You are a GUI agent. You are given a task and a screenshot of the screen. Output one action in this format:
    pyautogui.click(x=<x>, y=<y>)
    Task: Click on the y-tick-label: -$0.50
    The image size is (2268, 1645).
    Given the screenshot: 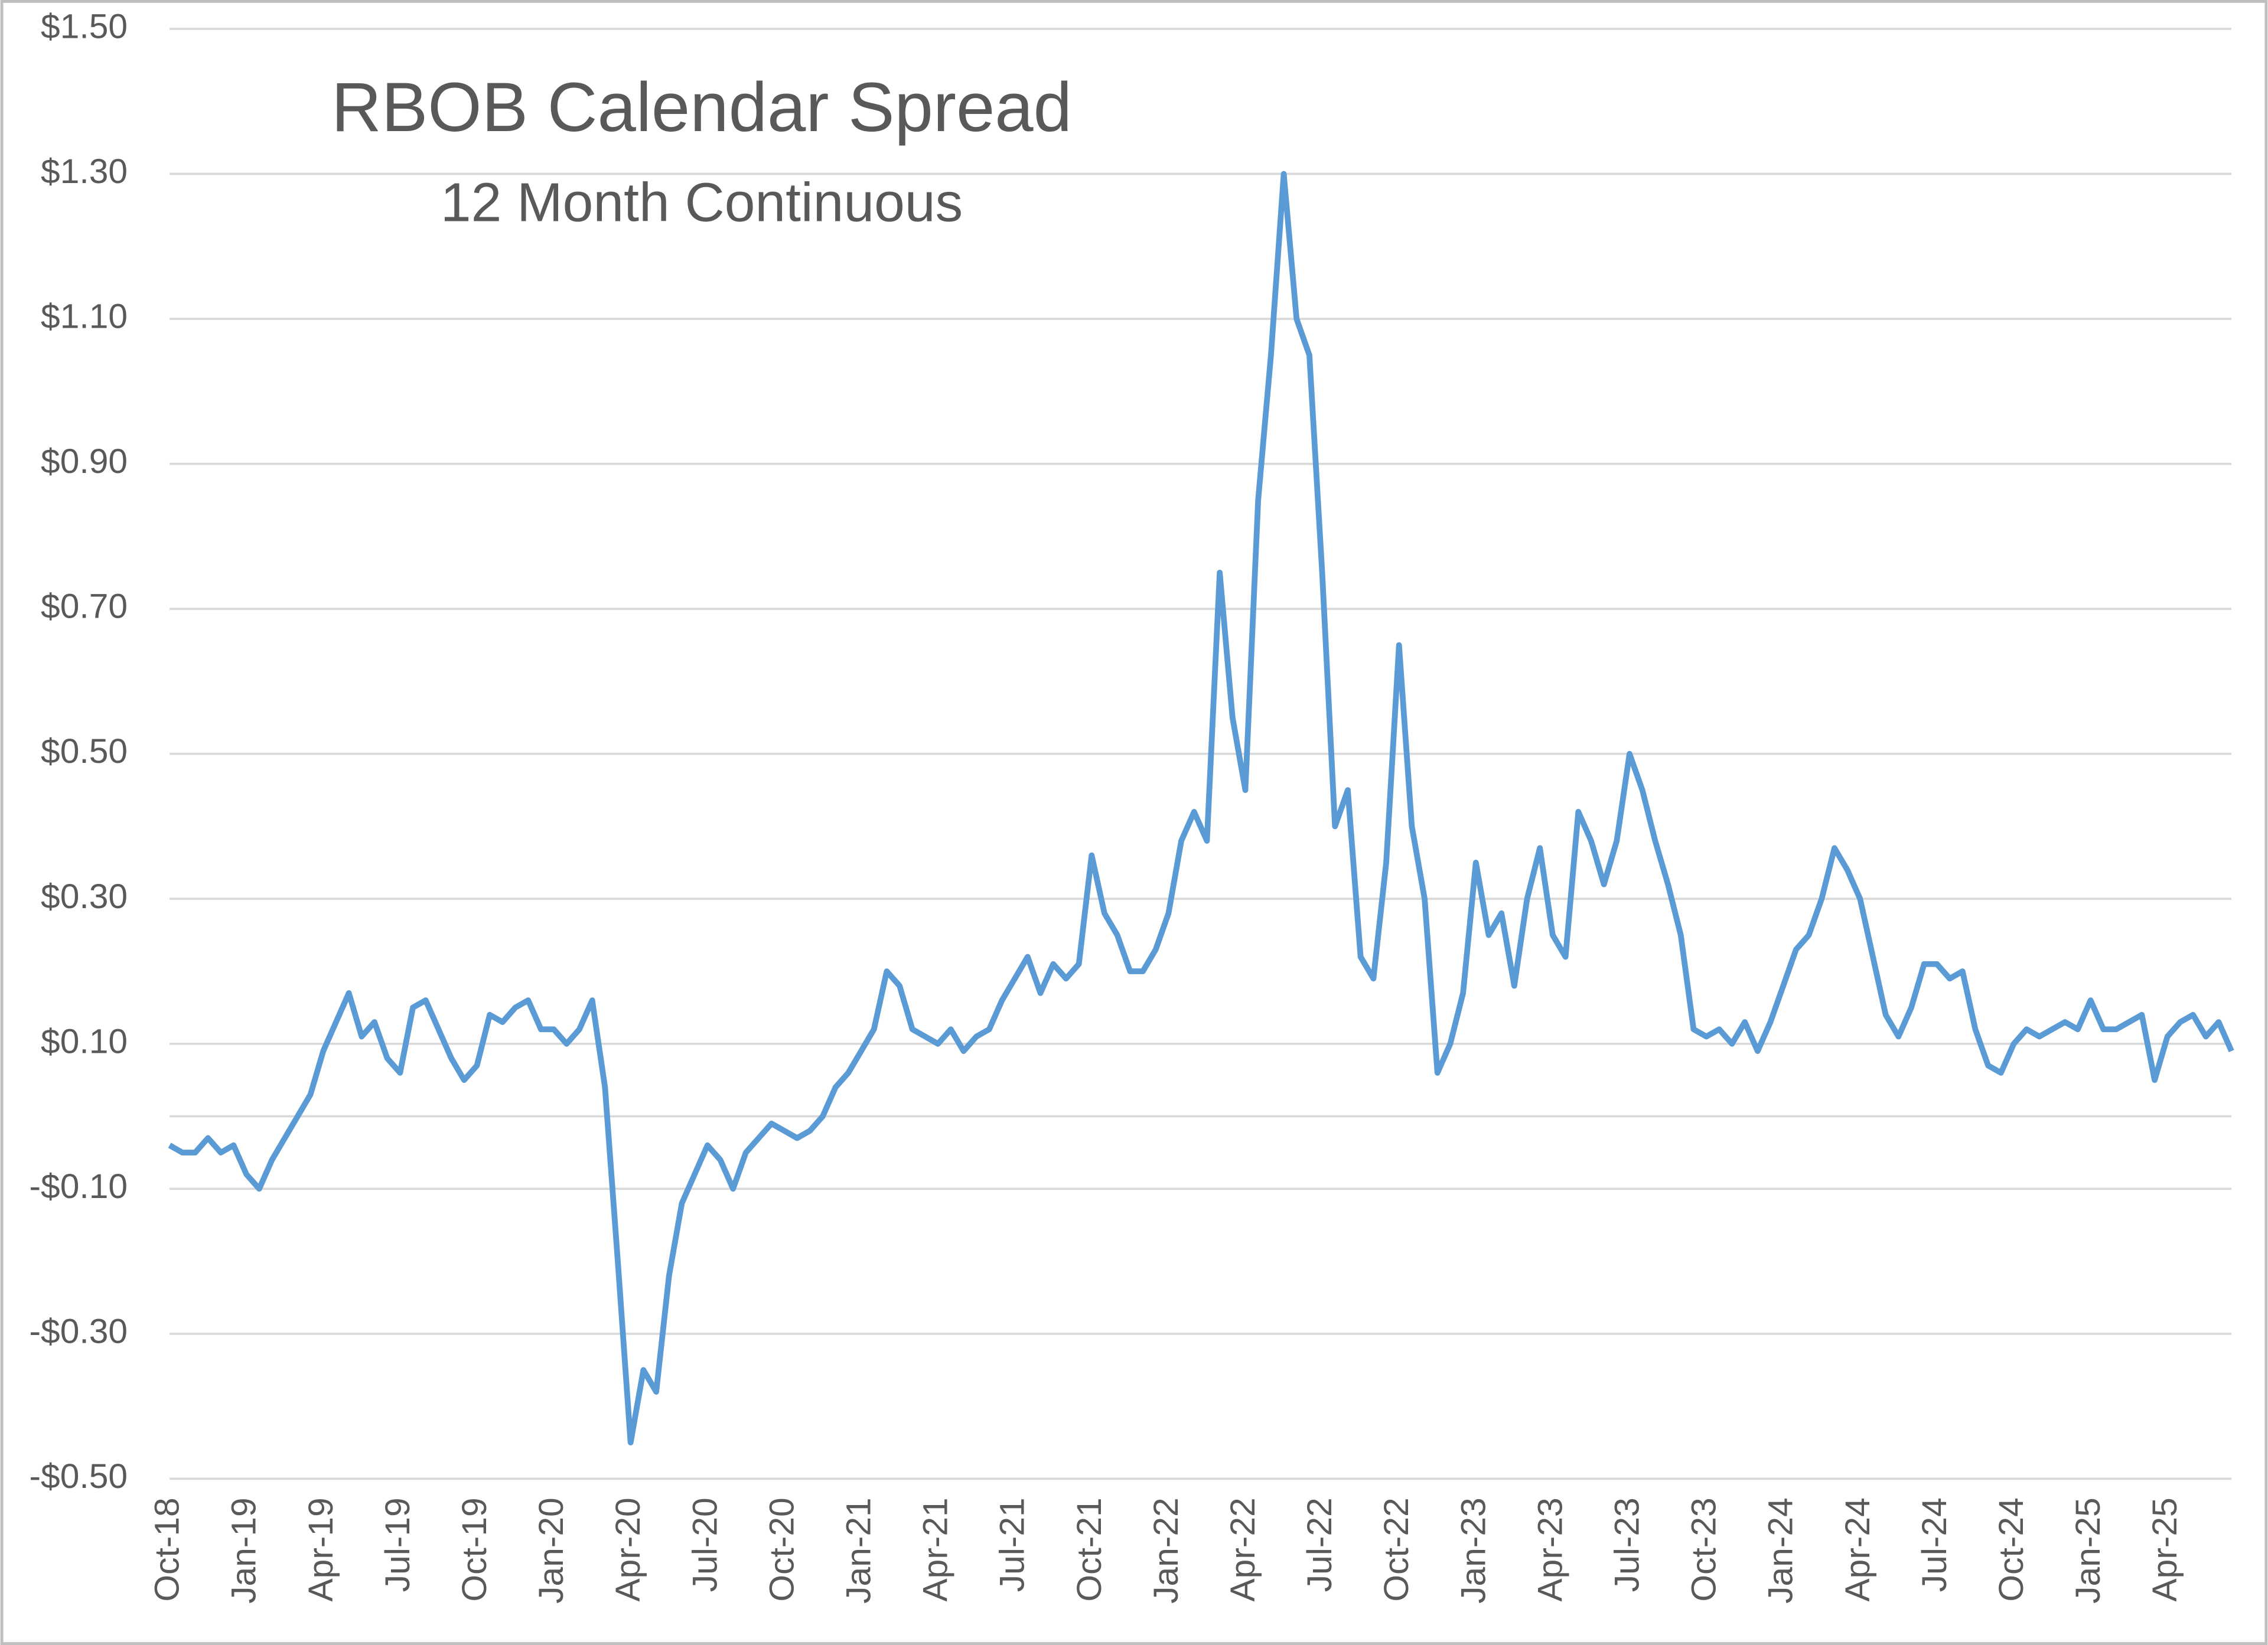 What is the action you would take?
    pyautogui.click(x=78, y=1476)
    